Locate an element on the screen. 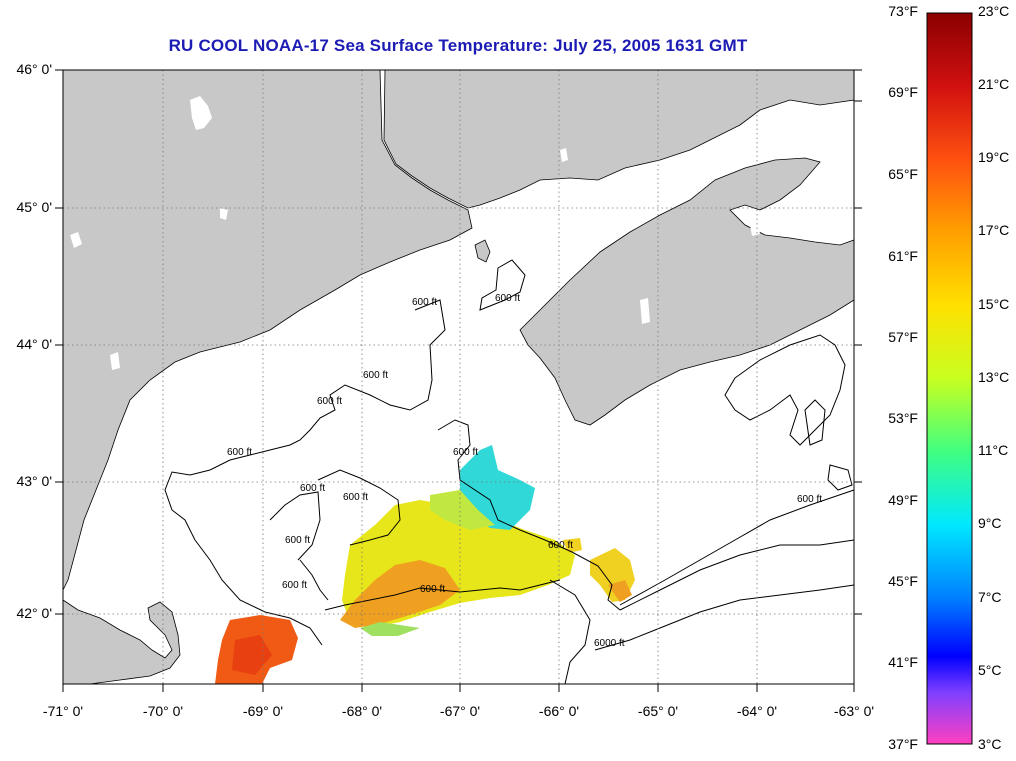 Image resolution: width=1016 pixels, height=761 pixels. colorbar-f-label: 73°F is located at coordinates (903, 11).